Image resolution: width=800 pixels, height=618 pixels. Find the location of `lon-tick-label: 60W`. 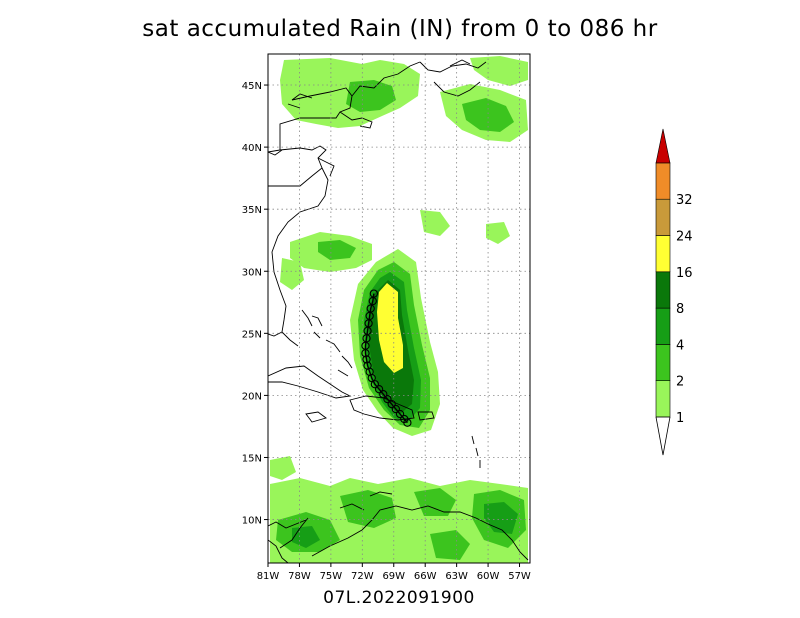

lon-tick-label: 60W is located at coordinates (488, 576).